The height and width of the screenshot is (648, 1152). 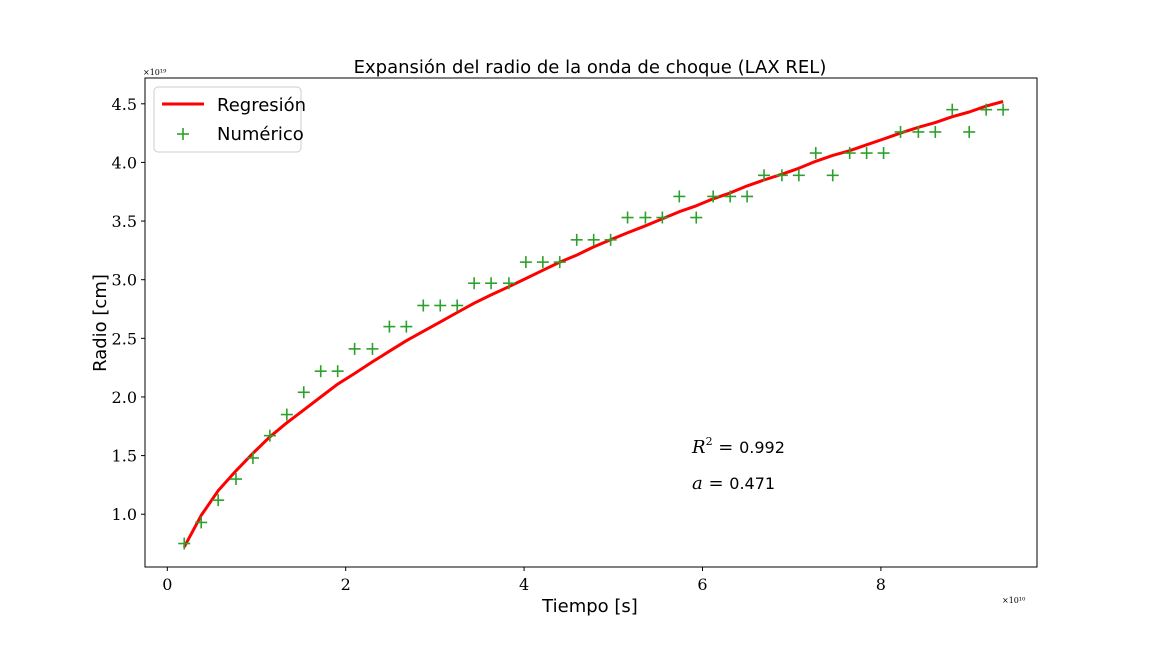 I want to click on y-axis-label: Radio [cm], so click(x=100, y=323).